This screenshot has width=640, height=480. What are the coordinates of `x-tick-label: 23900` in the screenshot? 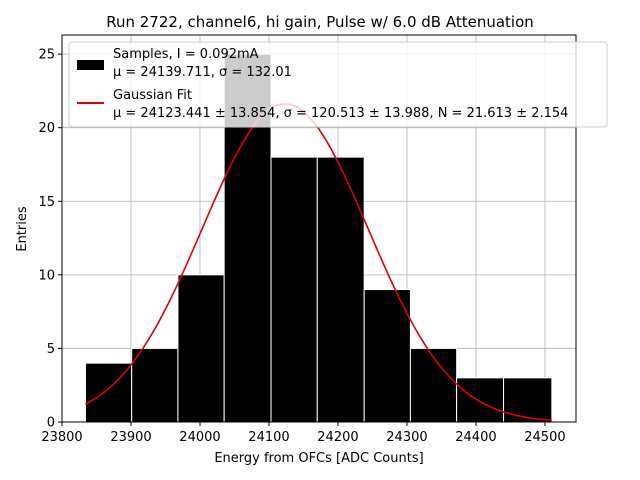 It's located at (130, 437).